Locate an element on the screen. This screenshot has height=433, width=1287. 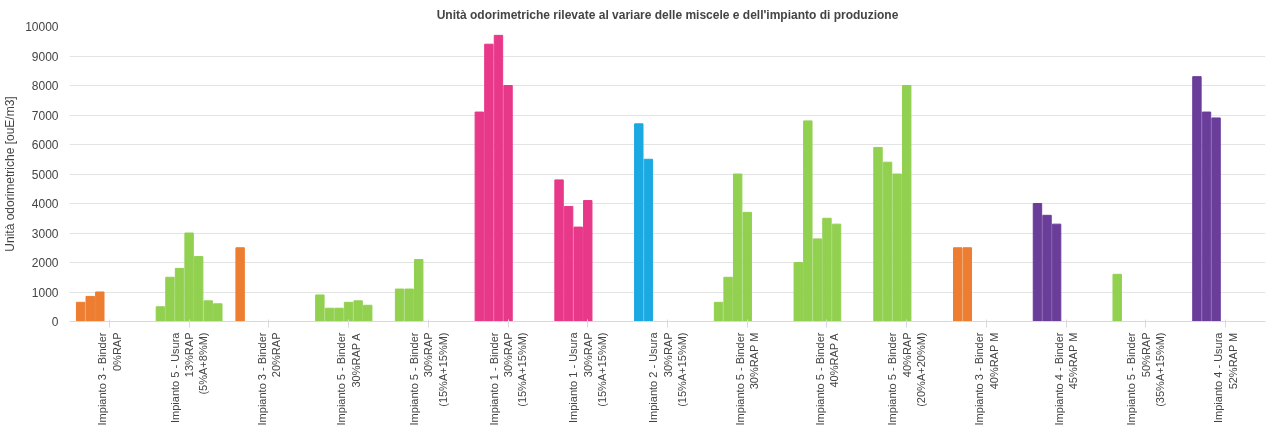
y-tick-label: 0 is located at coordinates (55, 322).